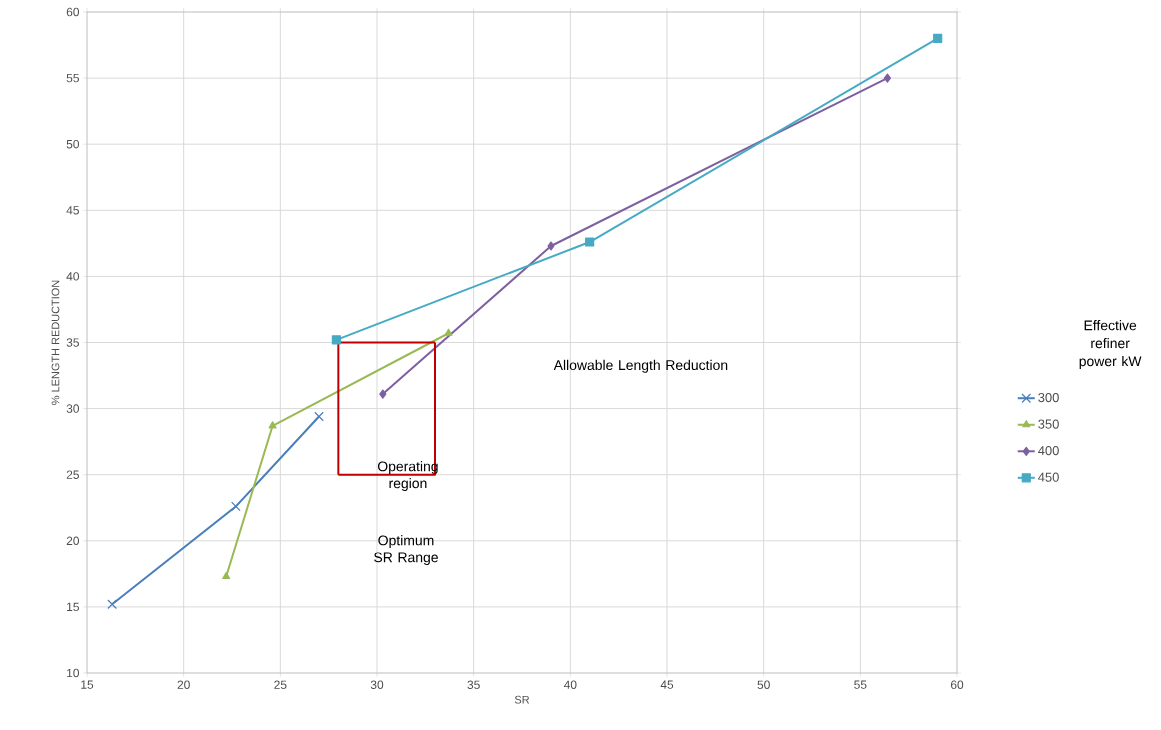 The image size is (1161, 730). Describe the element at coordinates (87, 684) in the screenshot. I see `x-tick-label: 15` at that location.